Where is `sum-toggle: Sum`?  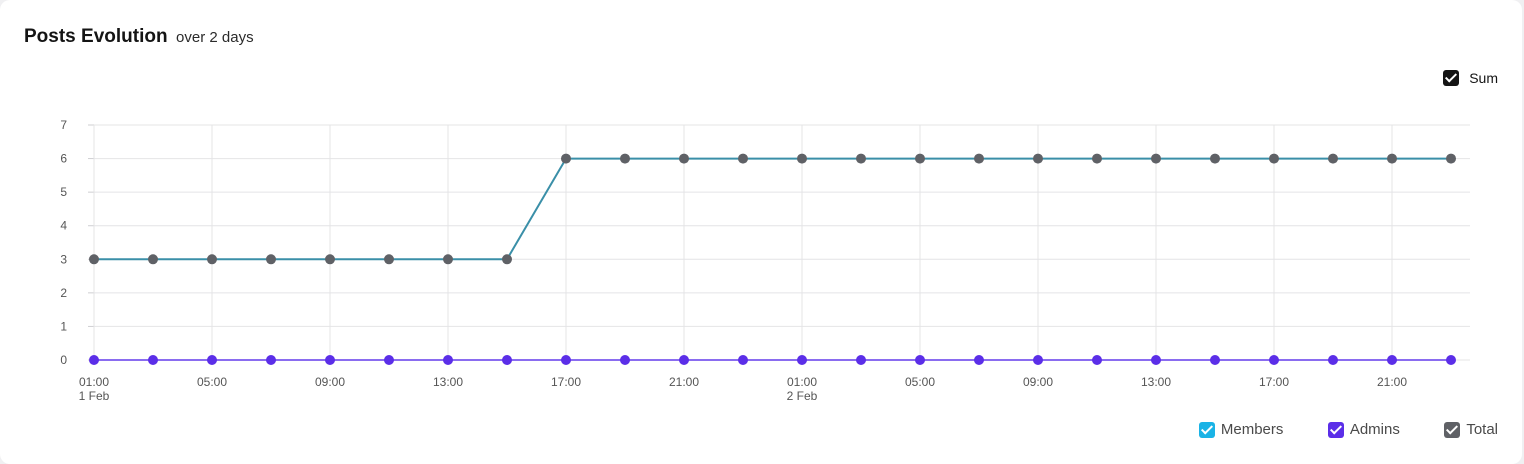
sum-toggle: Sum is located at coordinates (1470, 78).